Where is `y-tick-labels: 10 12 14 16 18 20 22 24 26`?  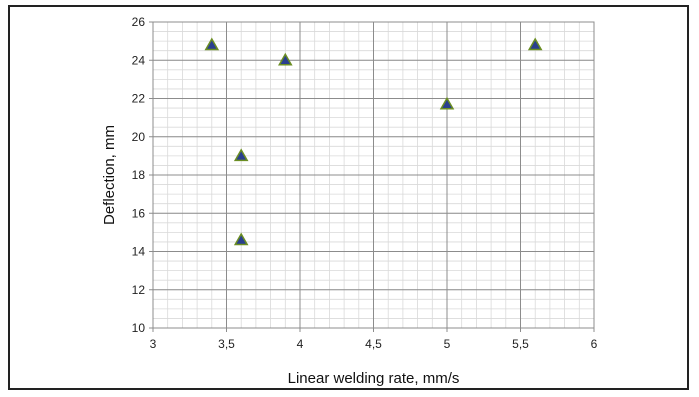
y-tick-labels: 10 12 14 16 18 20 22 24 26 is located at coordinates (139, 175).